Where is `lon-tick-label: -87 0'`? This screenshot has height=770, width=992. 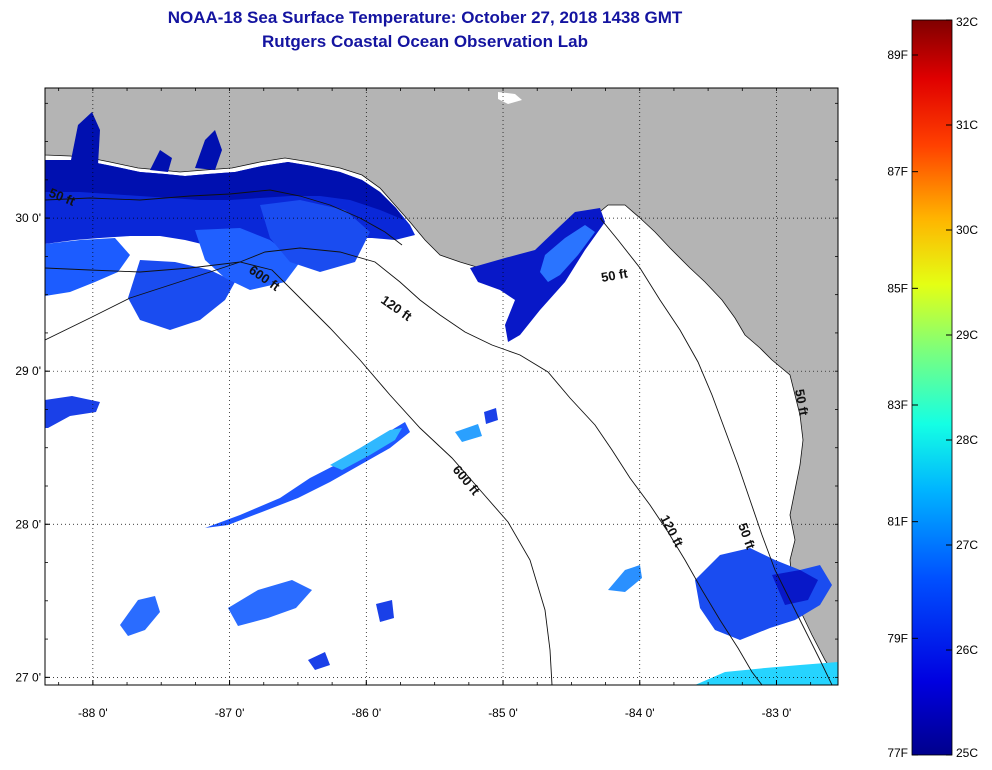 lon-tick-label: -87 0' is located at coordinates (230, 713).